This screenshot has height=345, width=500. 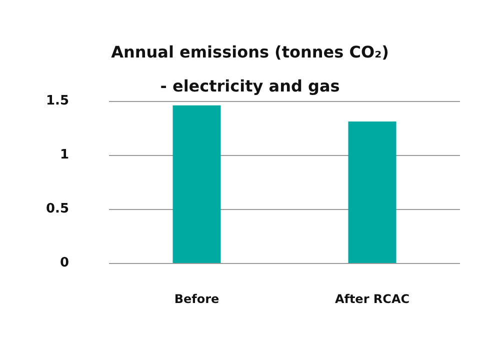 What do you see at coordinates (250, 69) in the screenshot?
I see `chart-title: Annual emissions (tonnes CO₂) - electricity and gas` at bounding box center [250, 69].